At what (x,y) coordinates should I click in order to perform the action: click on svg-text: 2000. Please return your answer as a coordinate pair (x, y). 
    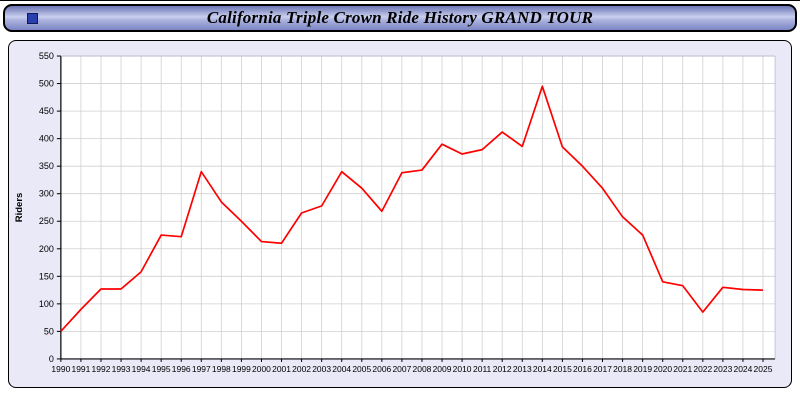
    Looking at the image, I should click on (261, 369).